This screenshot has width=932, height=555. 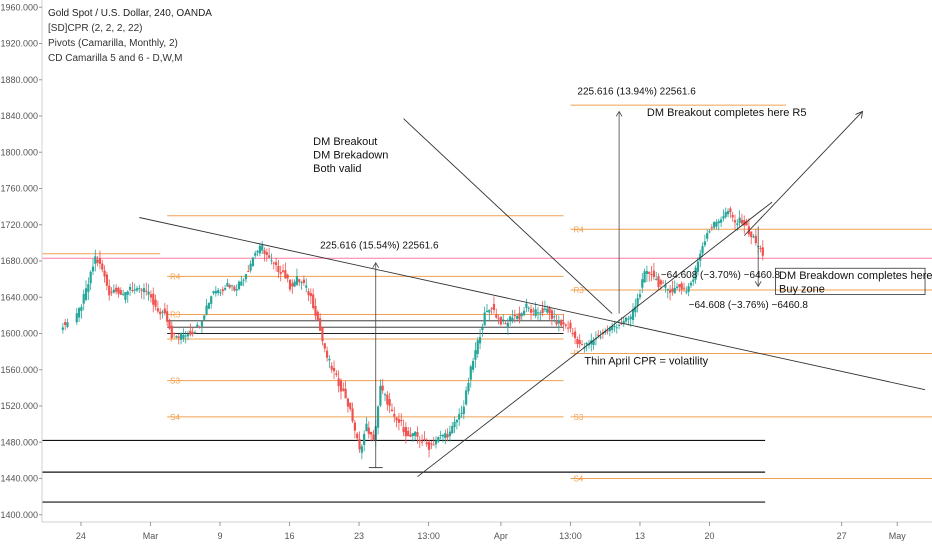 What do you see at coordinates (172, 339) in the screenshot?
I see `pivot-label: P` at bounding box center [172, 339].